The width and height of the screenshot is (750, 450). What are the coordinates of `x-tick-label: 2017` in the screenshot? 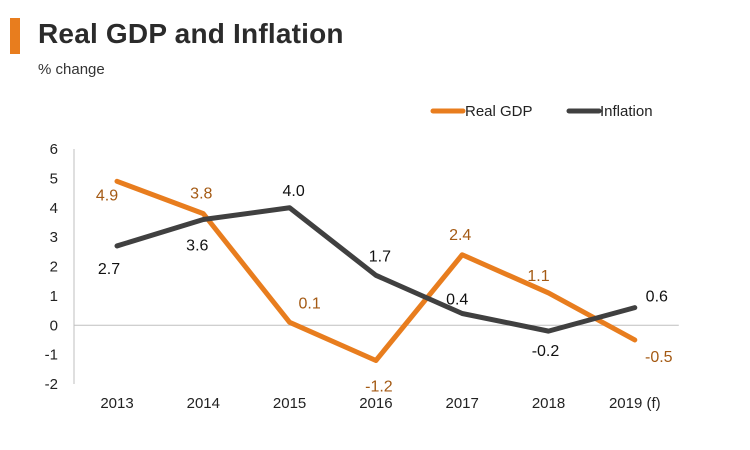 It's located at (462, 403).